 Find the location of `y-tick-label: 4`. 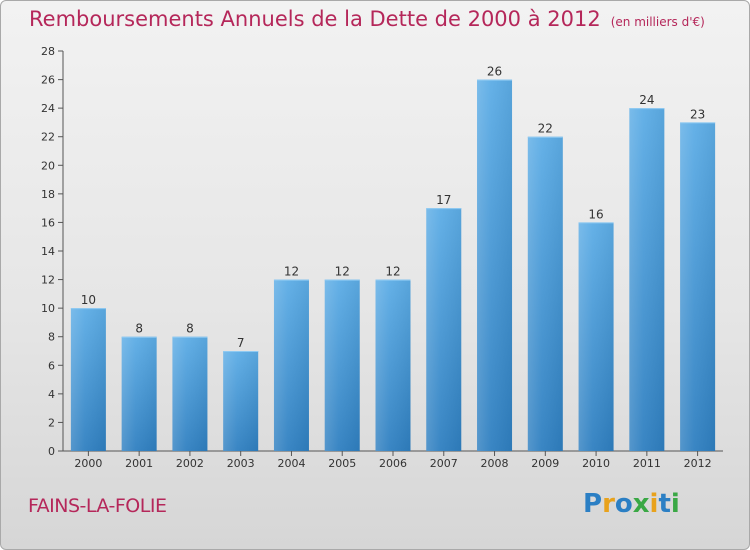

y-tick-label: 4 is located at coordinates (51, 394).